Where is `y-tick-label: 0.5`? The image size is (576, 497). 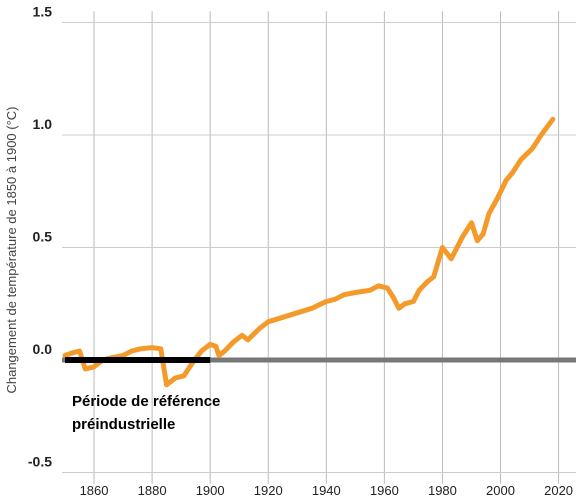 y-tick-label: 0.5 is located at coordinates (43, 237).